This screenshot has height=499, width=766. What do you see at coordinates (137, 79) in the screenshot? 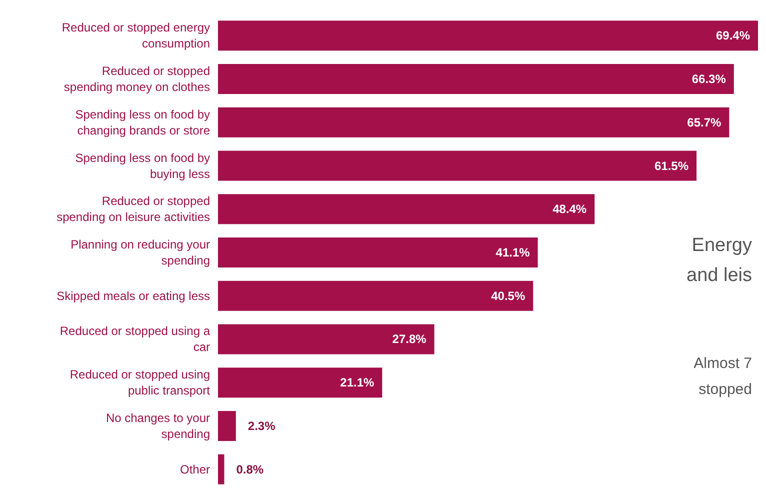
I see `y-tick-label: Reduced or stopped spending money on clothes` at bounding box center [137, 79].